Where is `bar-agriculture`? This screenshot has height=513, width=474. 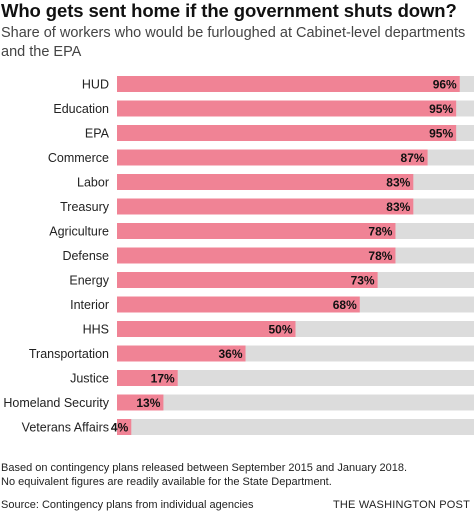 bar-agriculture is located at coordinates (256, 231).